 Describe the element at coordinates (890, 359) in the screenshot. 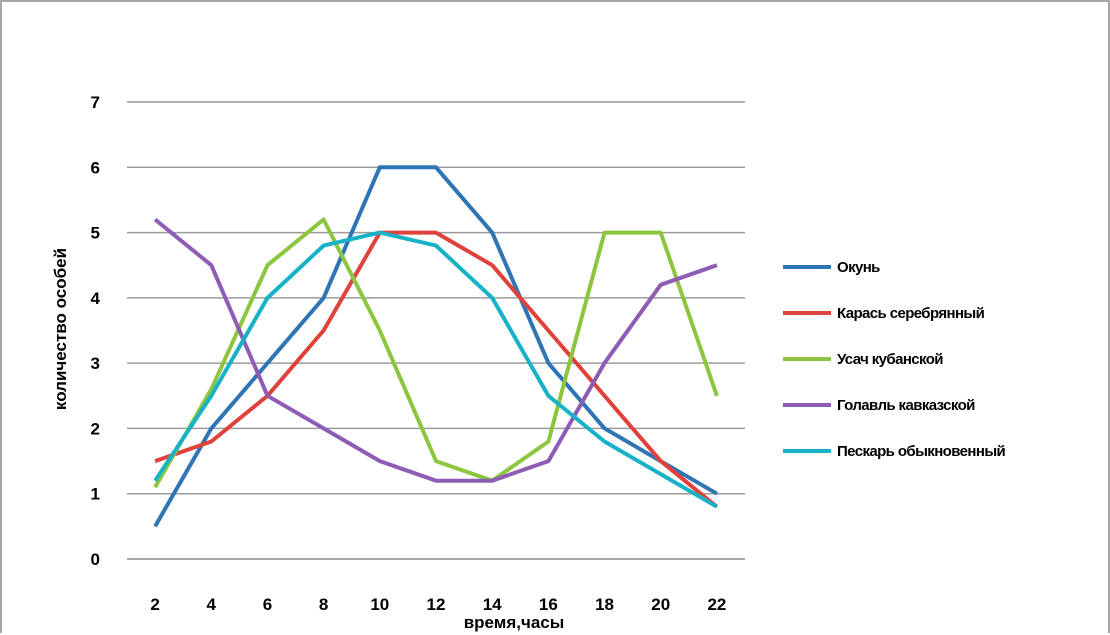

I see `legend-label: Усач кубанской` at that location.